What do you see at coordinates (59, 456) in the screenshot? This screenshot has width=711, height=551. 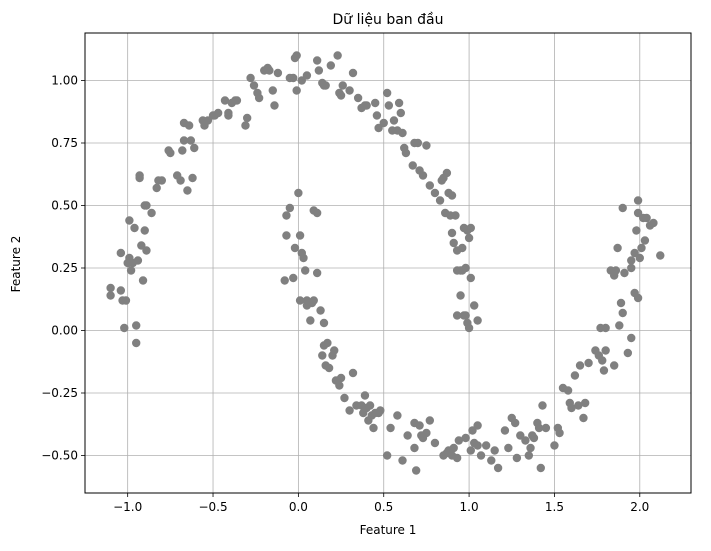 I see `y-tick-label: −0.50` at bounding box center [59, 456].